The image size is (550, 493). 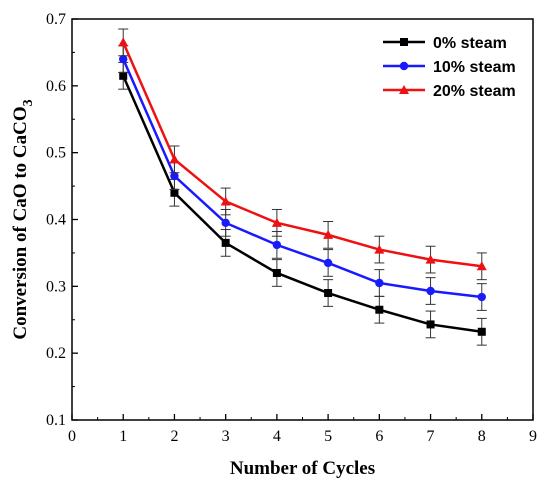 I want to click on legend-label: 10% steam, so click(x=474, y=67).